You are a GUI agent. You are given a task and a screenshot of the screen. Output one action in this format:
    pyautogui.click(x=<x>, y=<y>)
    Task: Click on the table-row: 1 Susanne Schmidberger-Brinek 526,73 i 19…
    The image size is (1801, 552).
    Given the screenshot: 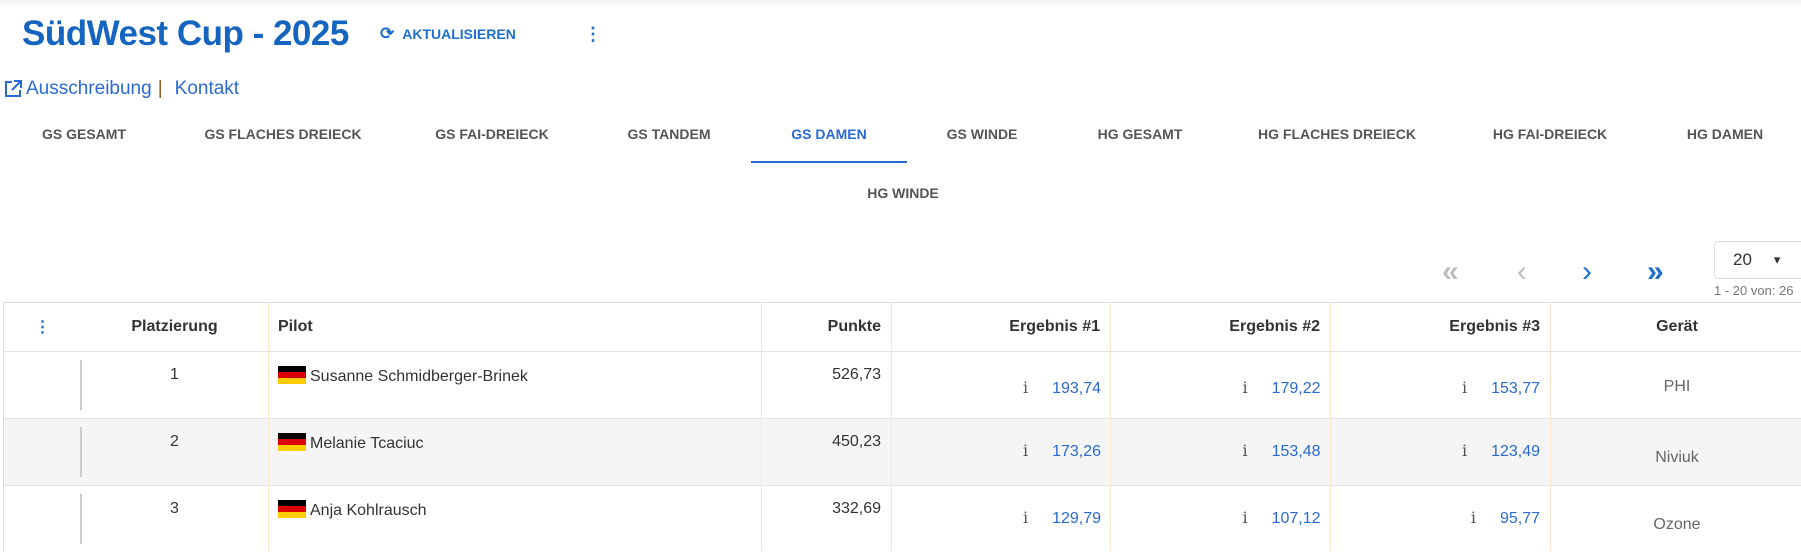 What is the action you would take?
    pyautogui.click(x=902, y=384)
    